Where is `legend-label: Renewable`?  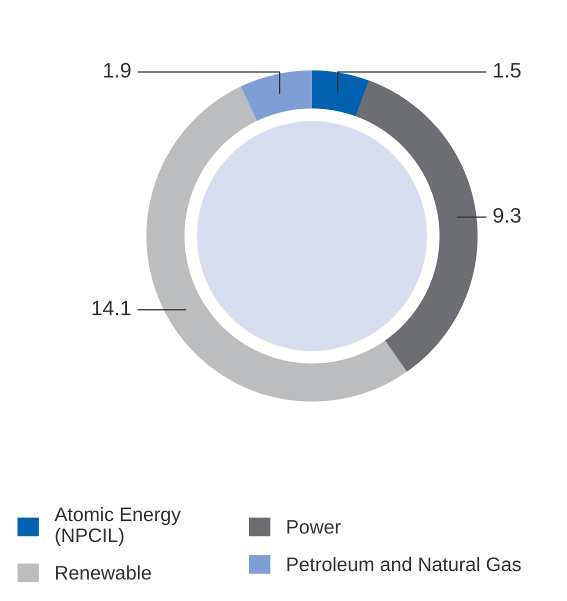
legend-label: Renewable is located at coordinates (103, 572).